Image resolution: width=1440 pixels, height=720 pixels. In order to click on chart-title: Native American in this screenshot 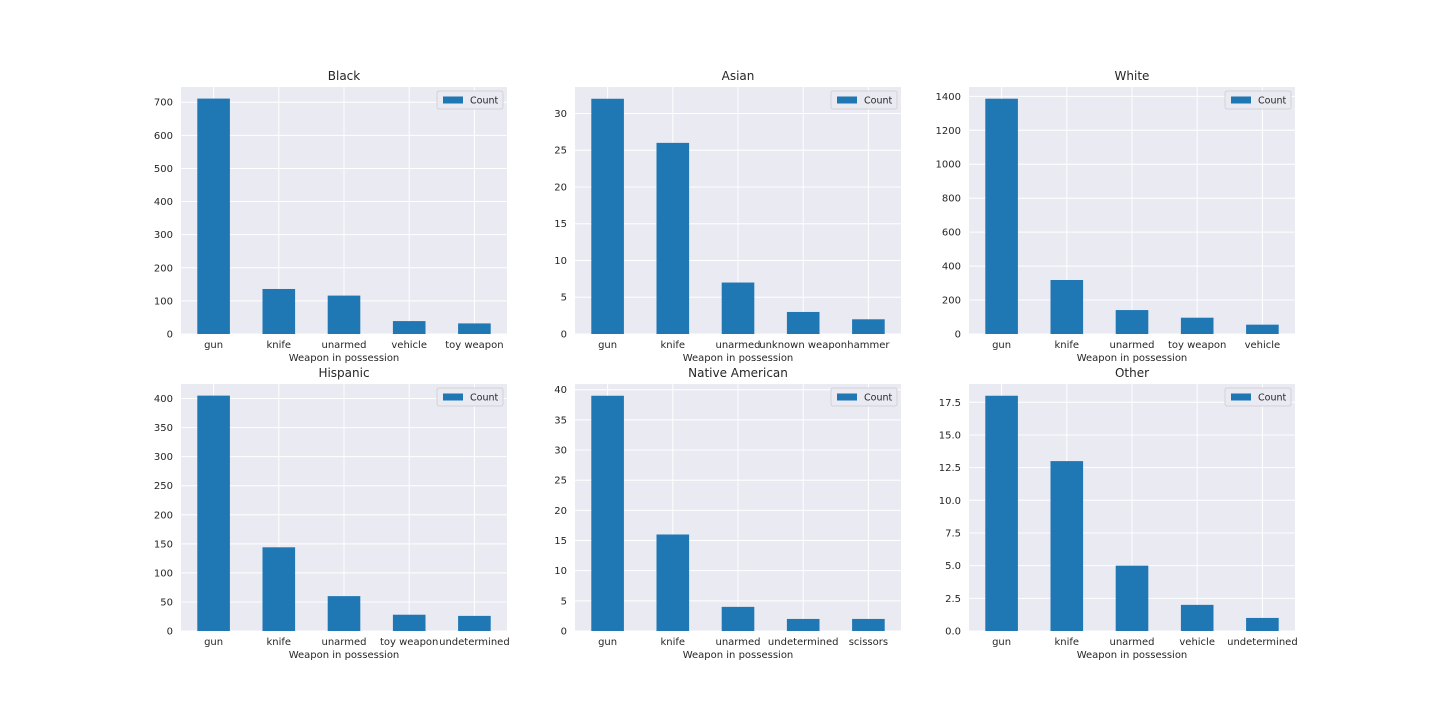, I will do `click(738, 373)`.